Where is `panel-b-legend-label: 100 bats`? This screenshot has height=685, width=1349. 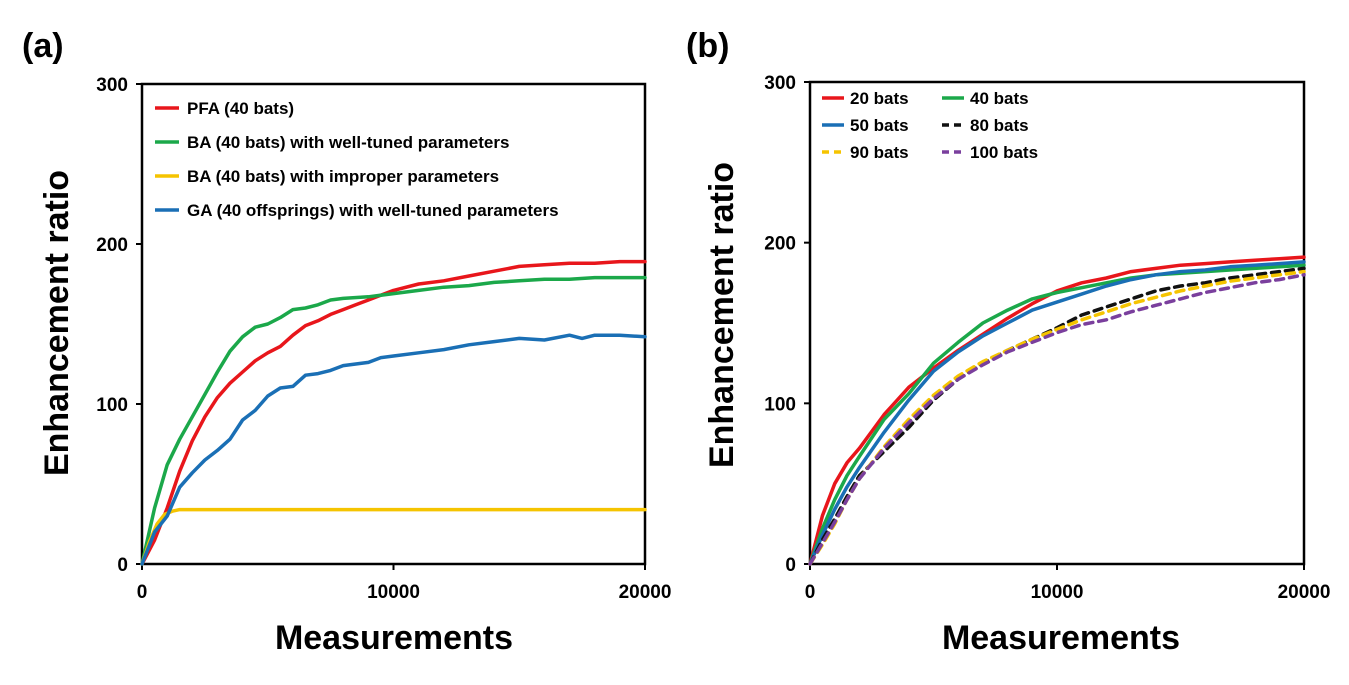
panel-b-legend-label: 100 bats is located at coordinates (1004, 152).